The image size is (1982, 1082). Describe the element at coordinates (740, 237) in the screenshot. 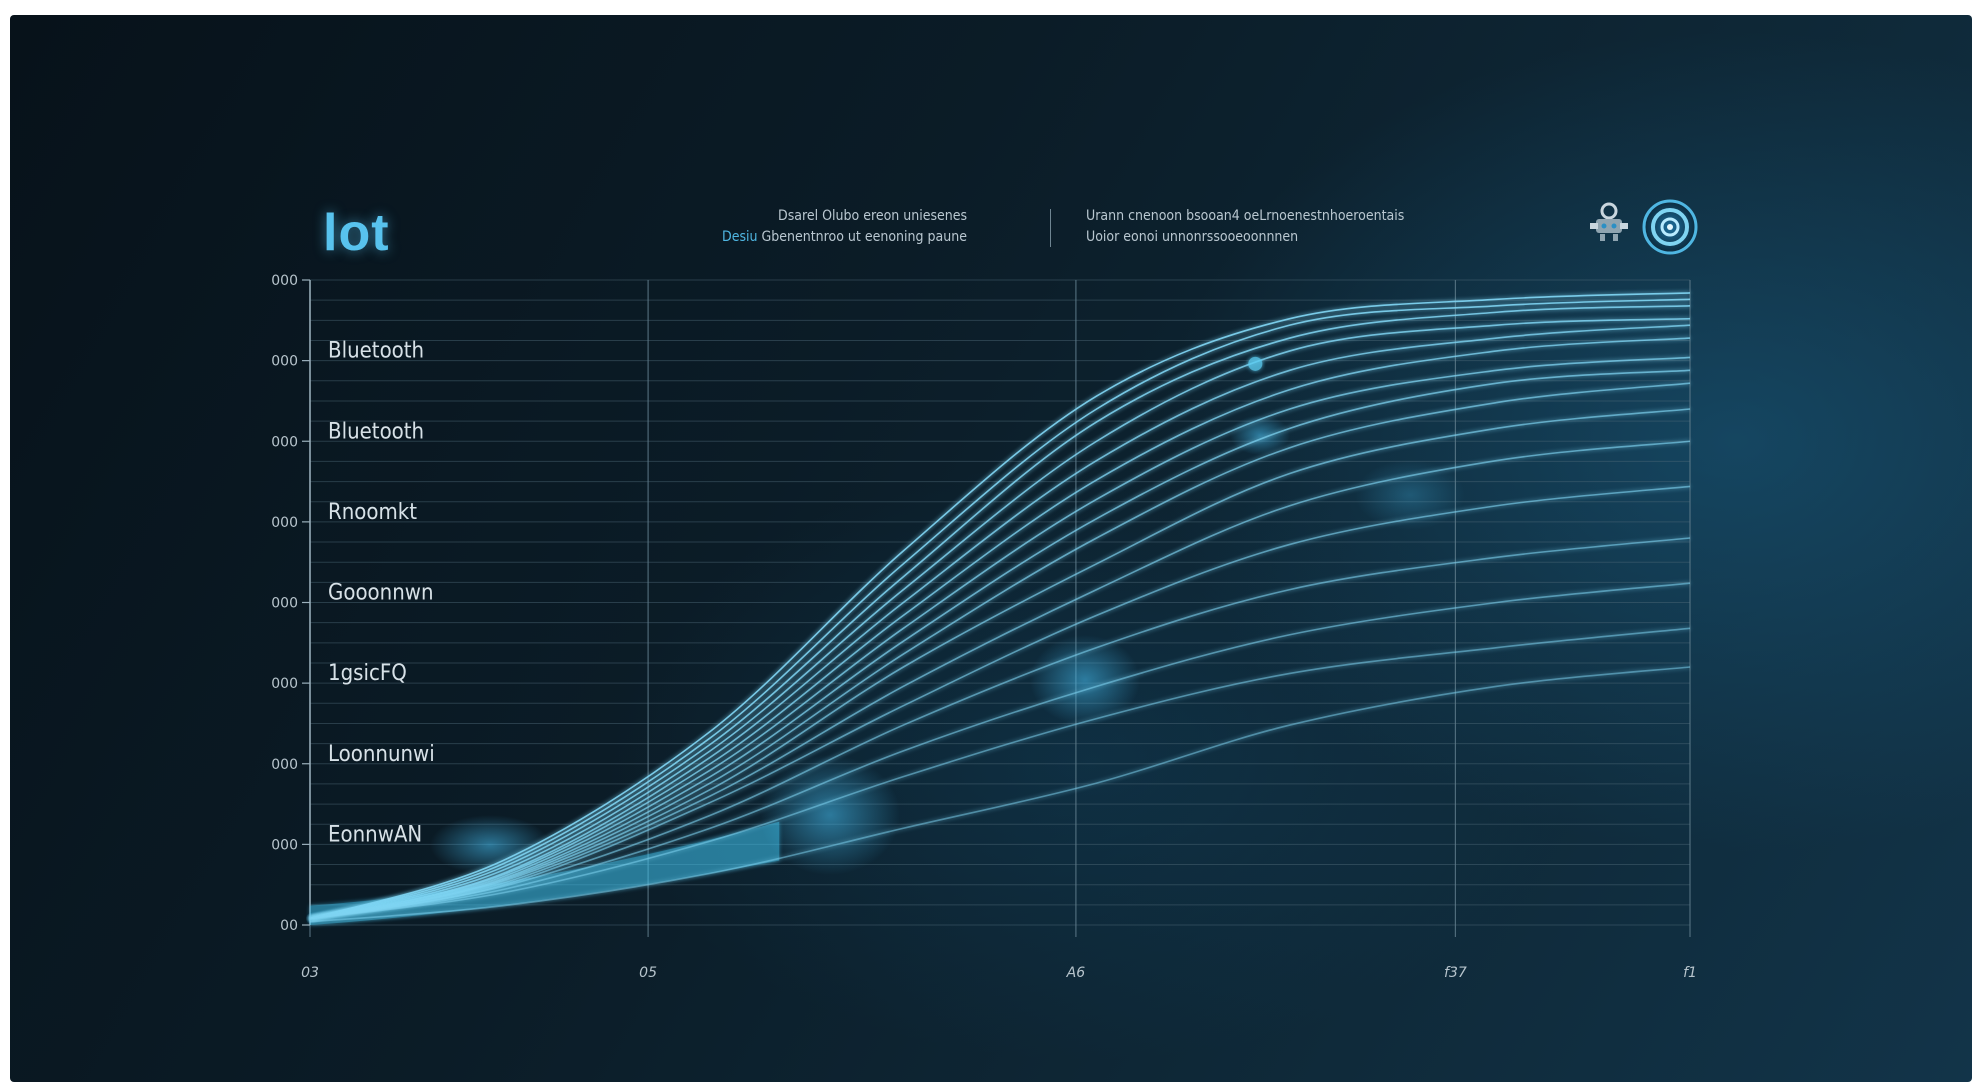

I see `header-left-accent: Desiu` at that location.